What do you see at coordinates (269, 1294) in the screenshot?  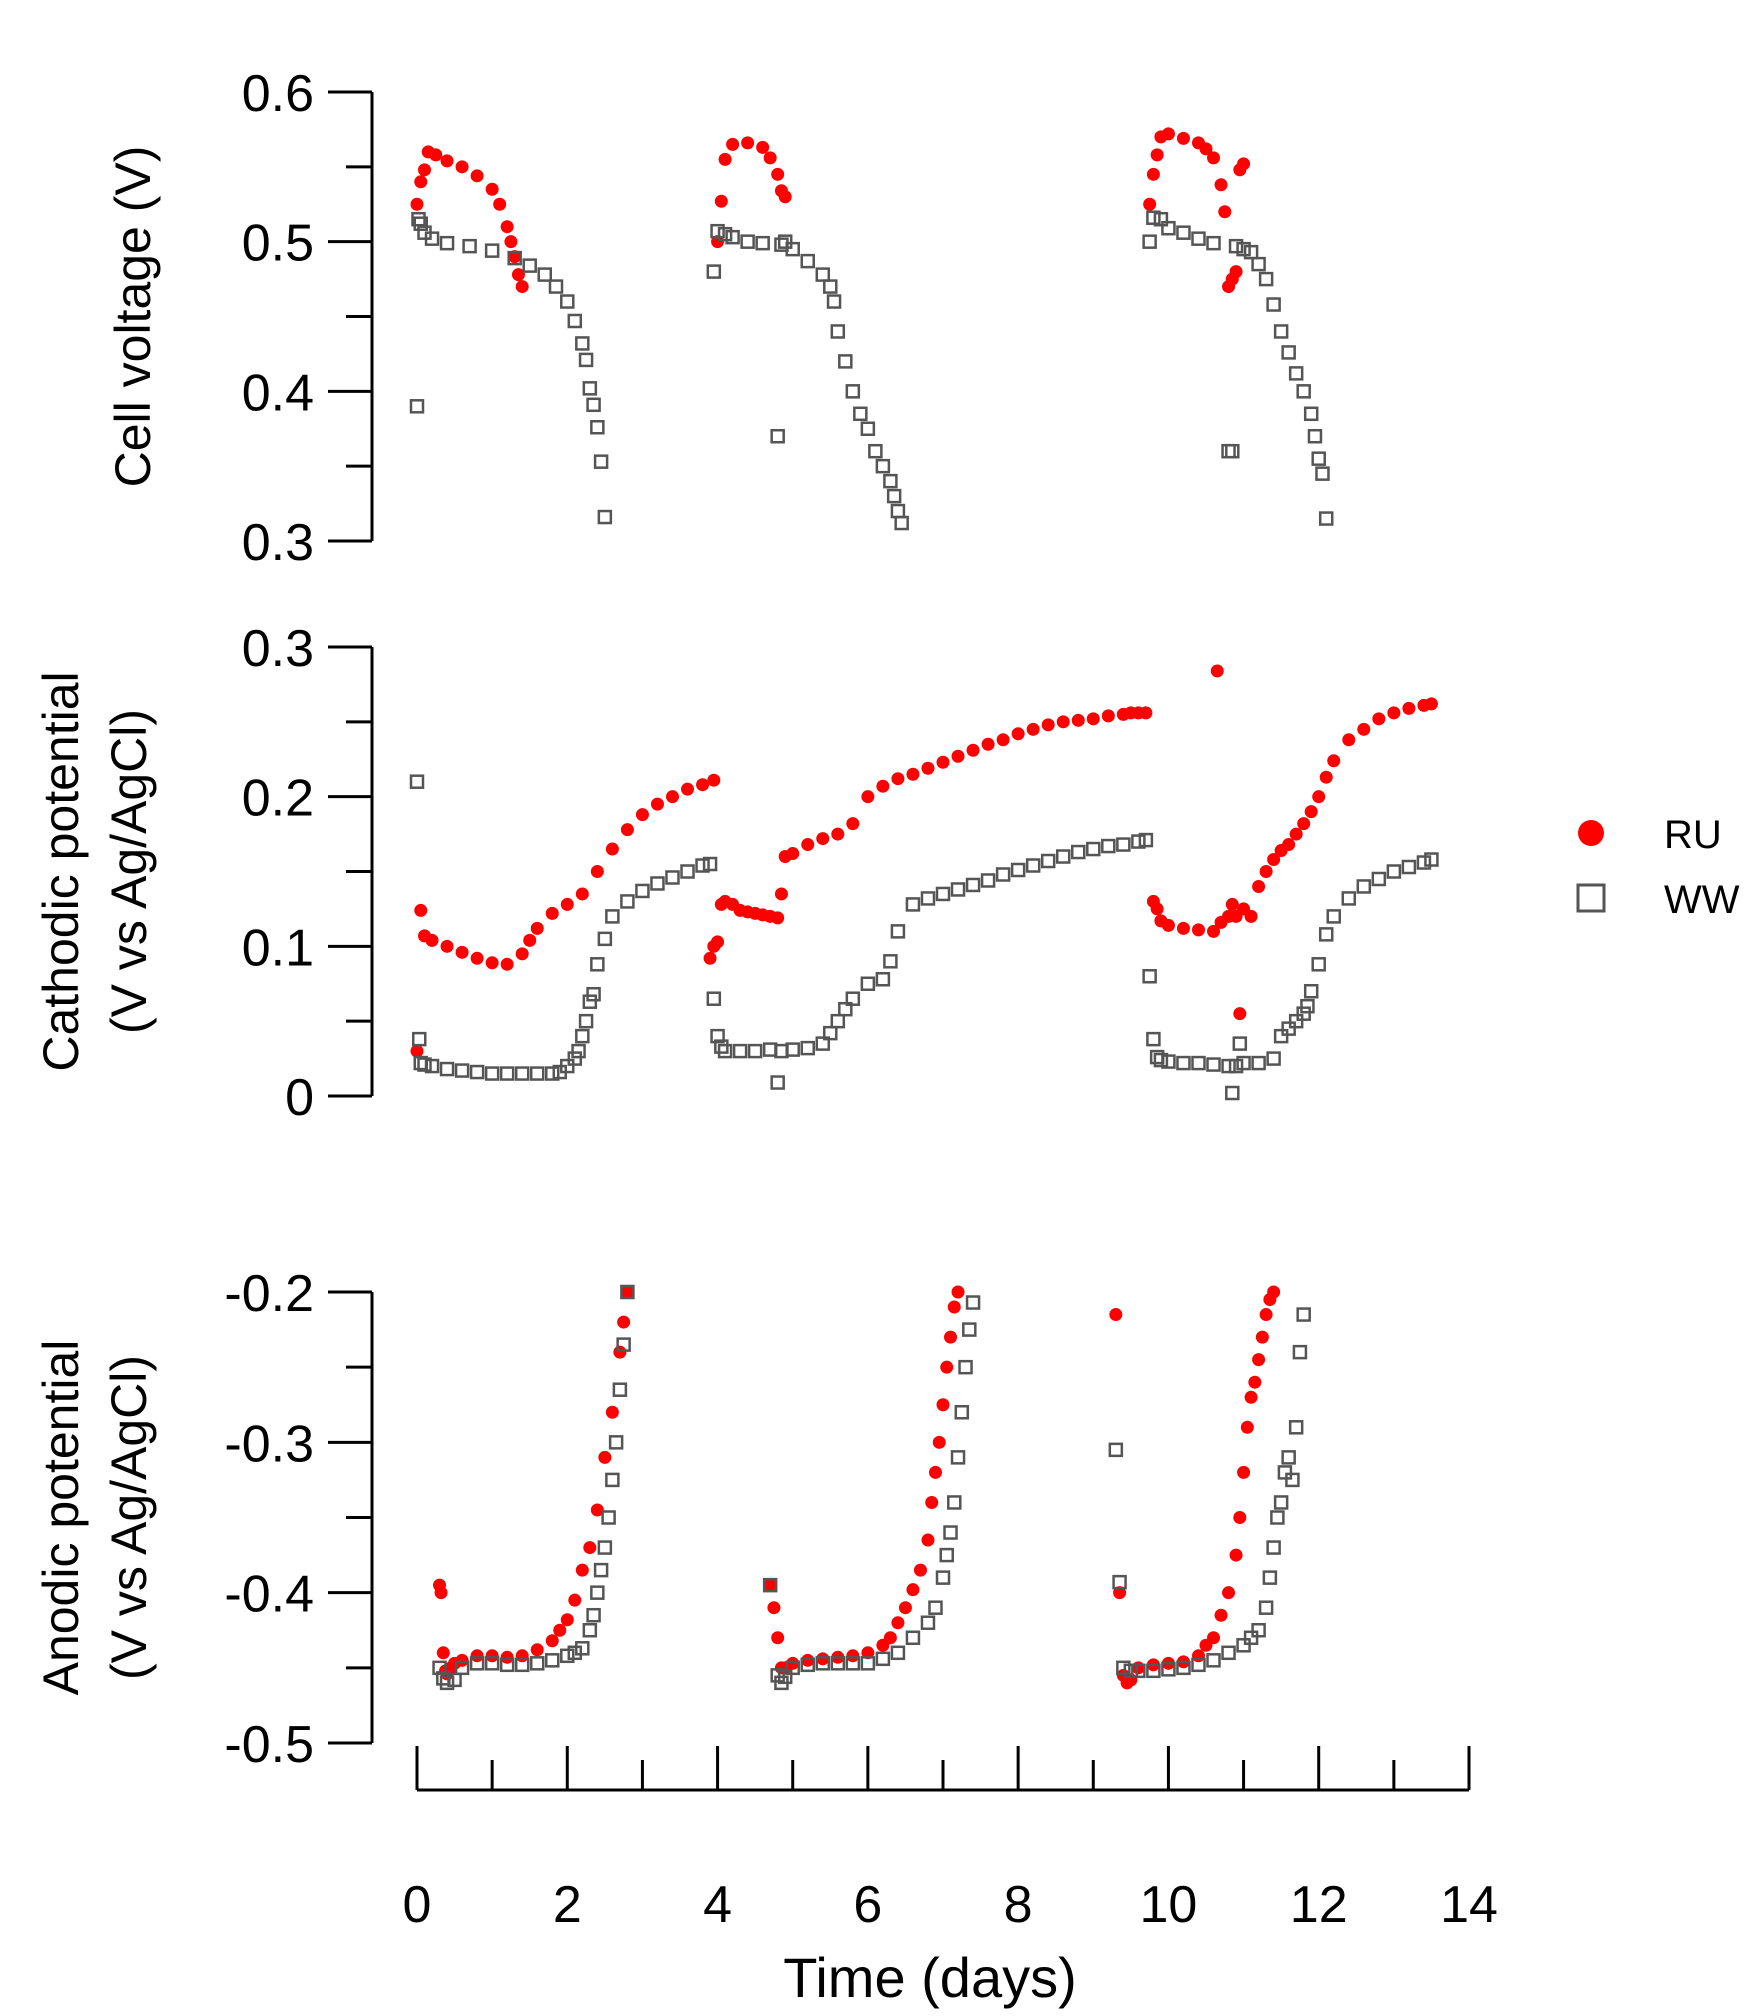 I see `y-tick-label-bottom: -0.2` at bounding box center [269, 1294].